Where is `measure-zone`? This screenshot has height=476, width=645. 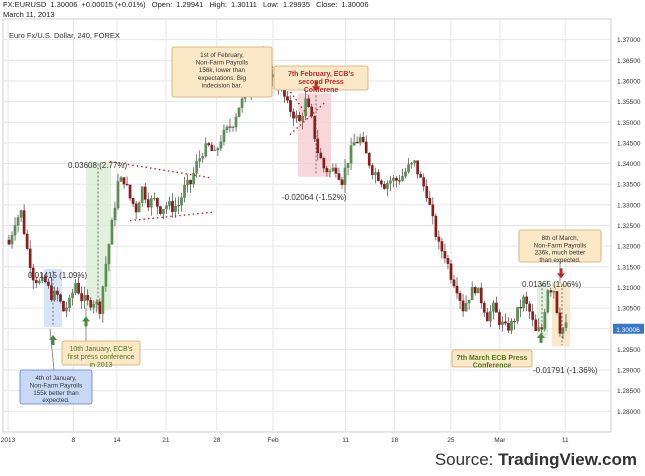 measure-zone is located at coordinates (98, 236).